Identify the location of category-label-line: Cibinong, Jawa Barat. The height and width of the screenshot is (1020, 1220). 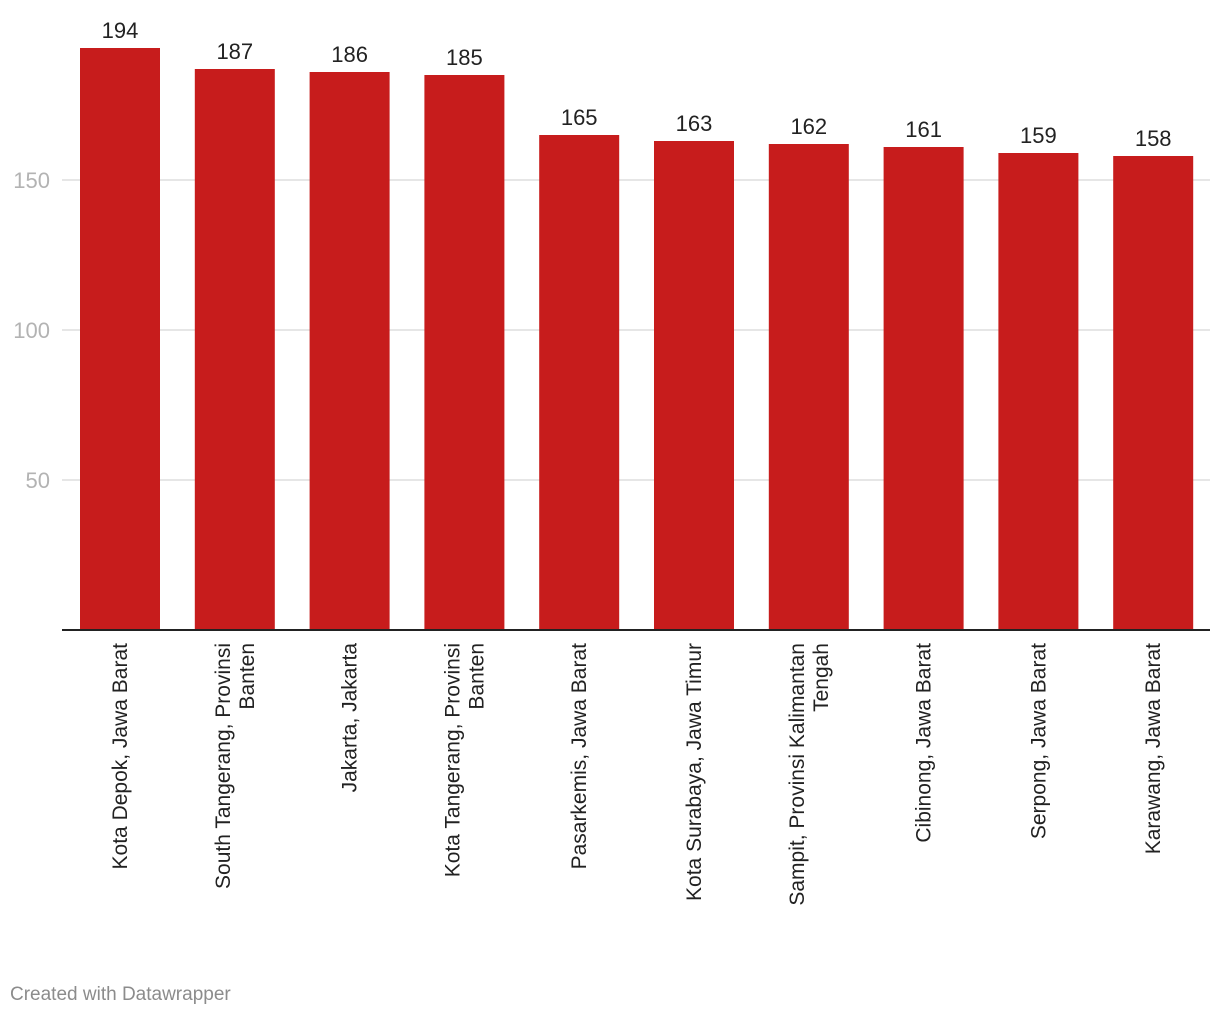
(924, 743).